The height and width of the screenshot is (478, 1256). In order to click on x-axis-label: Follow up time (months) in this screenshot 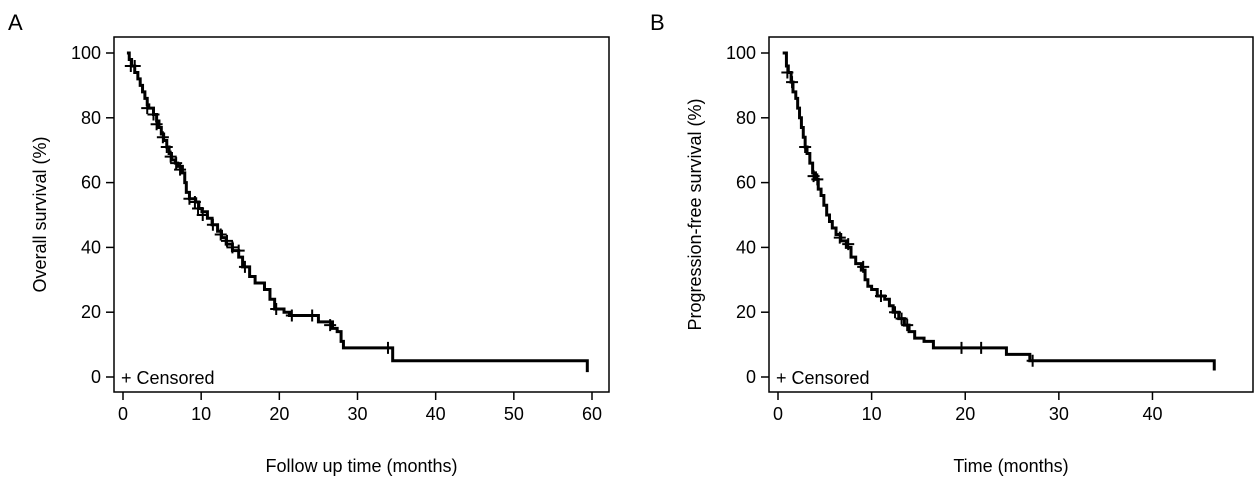, I will do `click(361, 466)`.